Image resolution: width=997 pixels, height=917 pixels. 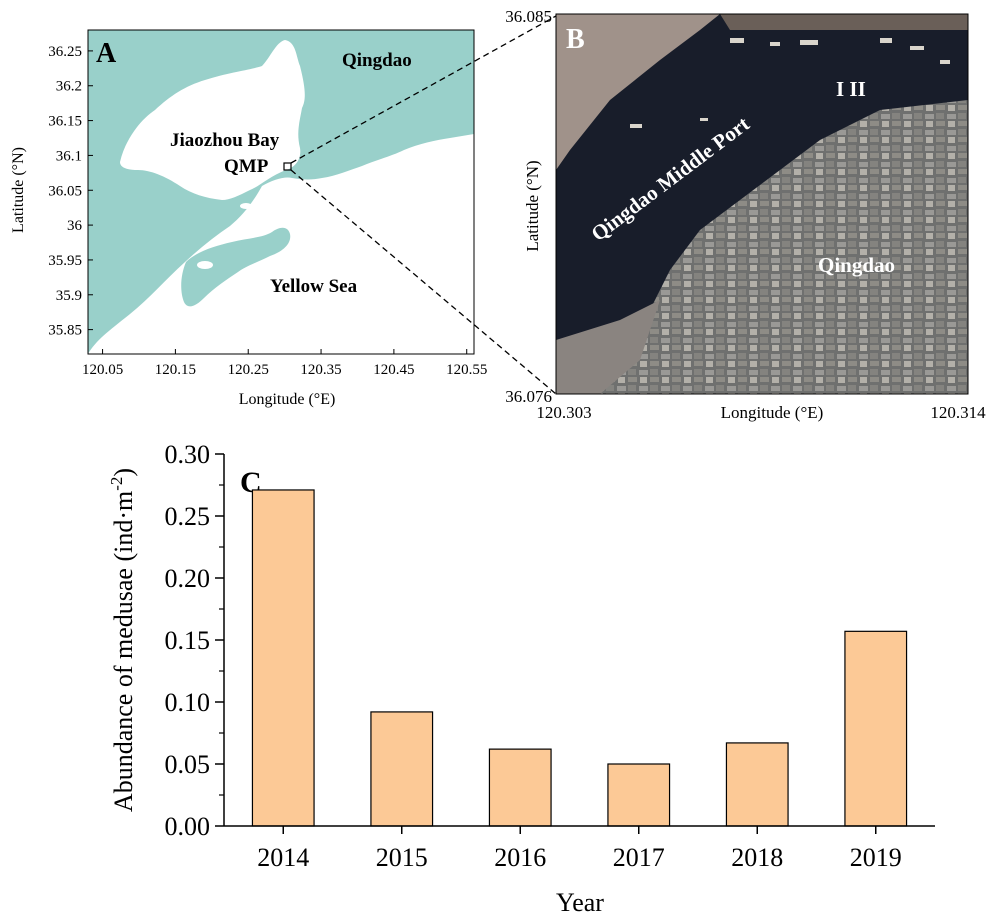 What do you see at coordinates (423, 282) in the screenshot?
I see `zoom-line-bottom` at bounding box center [423, 282].